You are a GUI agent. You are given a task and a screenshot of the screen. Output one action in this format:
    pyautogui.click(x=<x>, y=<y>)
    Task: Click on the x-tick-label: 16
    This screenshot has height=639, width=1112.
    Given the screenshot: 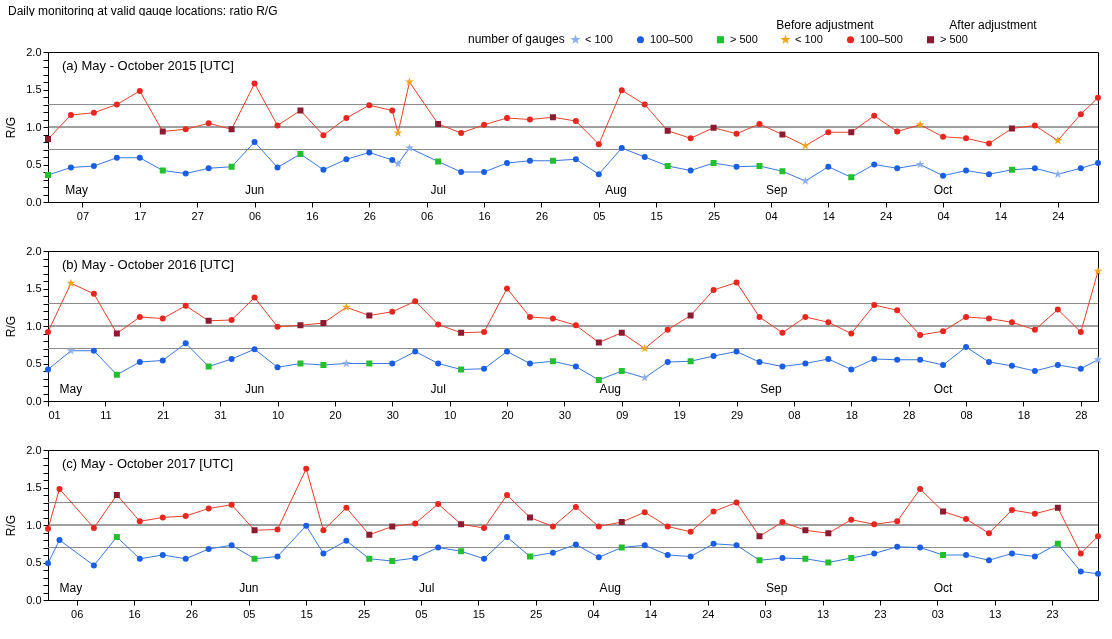 What is the action you would take?
    pyautogui.click(x=312, y=215)
    